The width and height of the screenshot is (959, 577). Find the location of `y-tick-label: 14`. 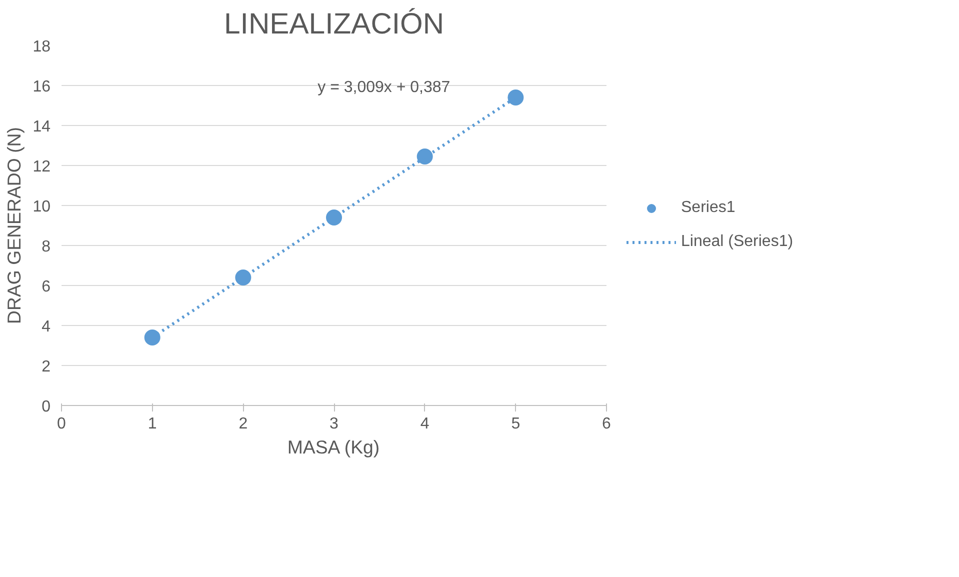

y-tick-label: 14 is located at coordinates (41, 127).